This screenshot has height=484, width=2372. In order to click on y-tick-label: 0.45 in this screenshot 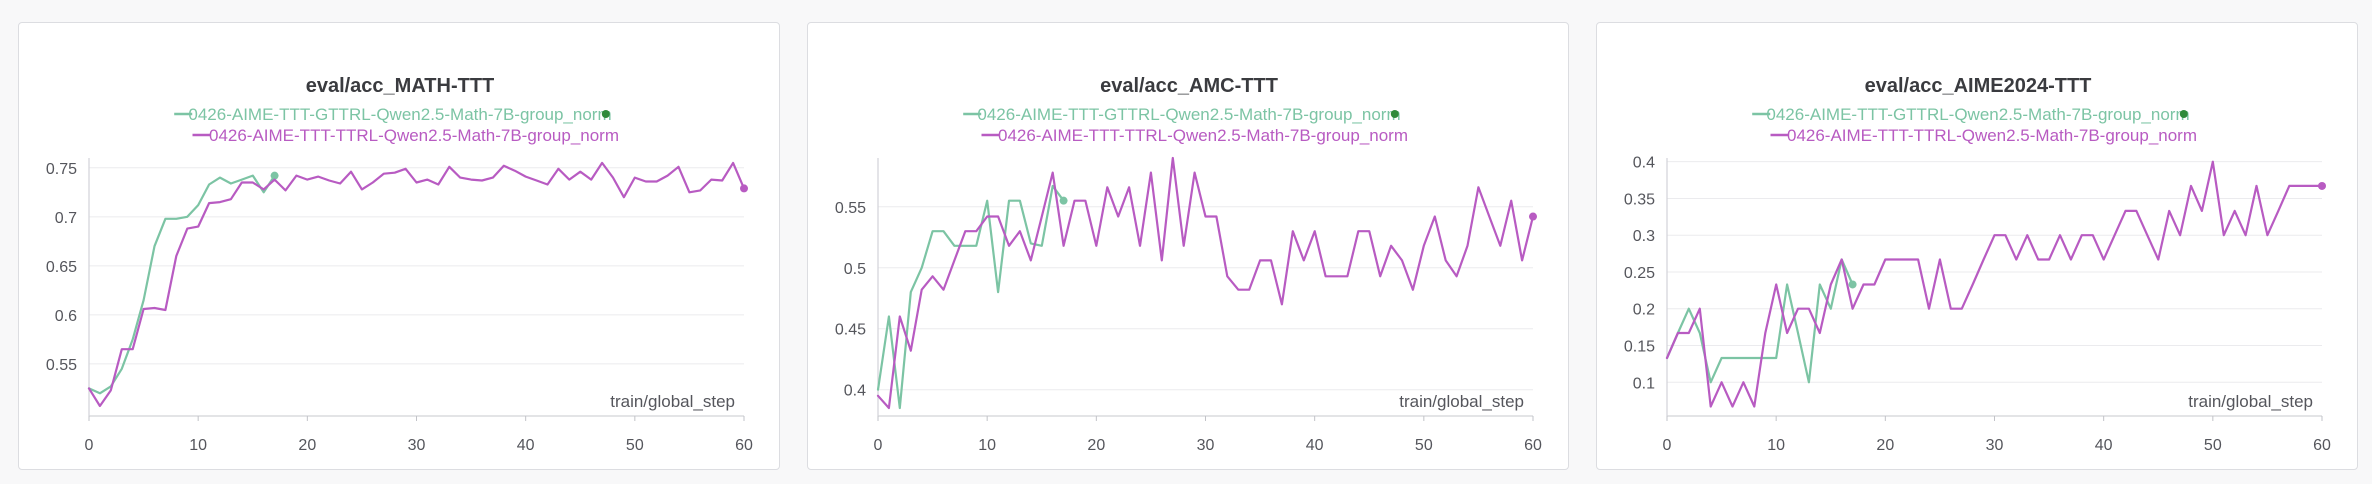, I will do `click(850, 330)`.